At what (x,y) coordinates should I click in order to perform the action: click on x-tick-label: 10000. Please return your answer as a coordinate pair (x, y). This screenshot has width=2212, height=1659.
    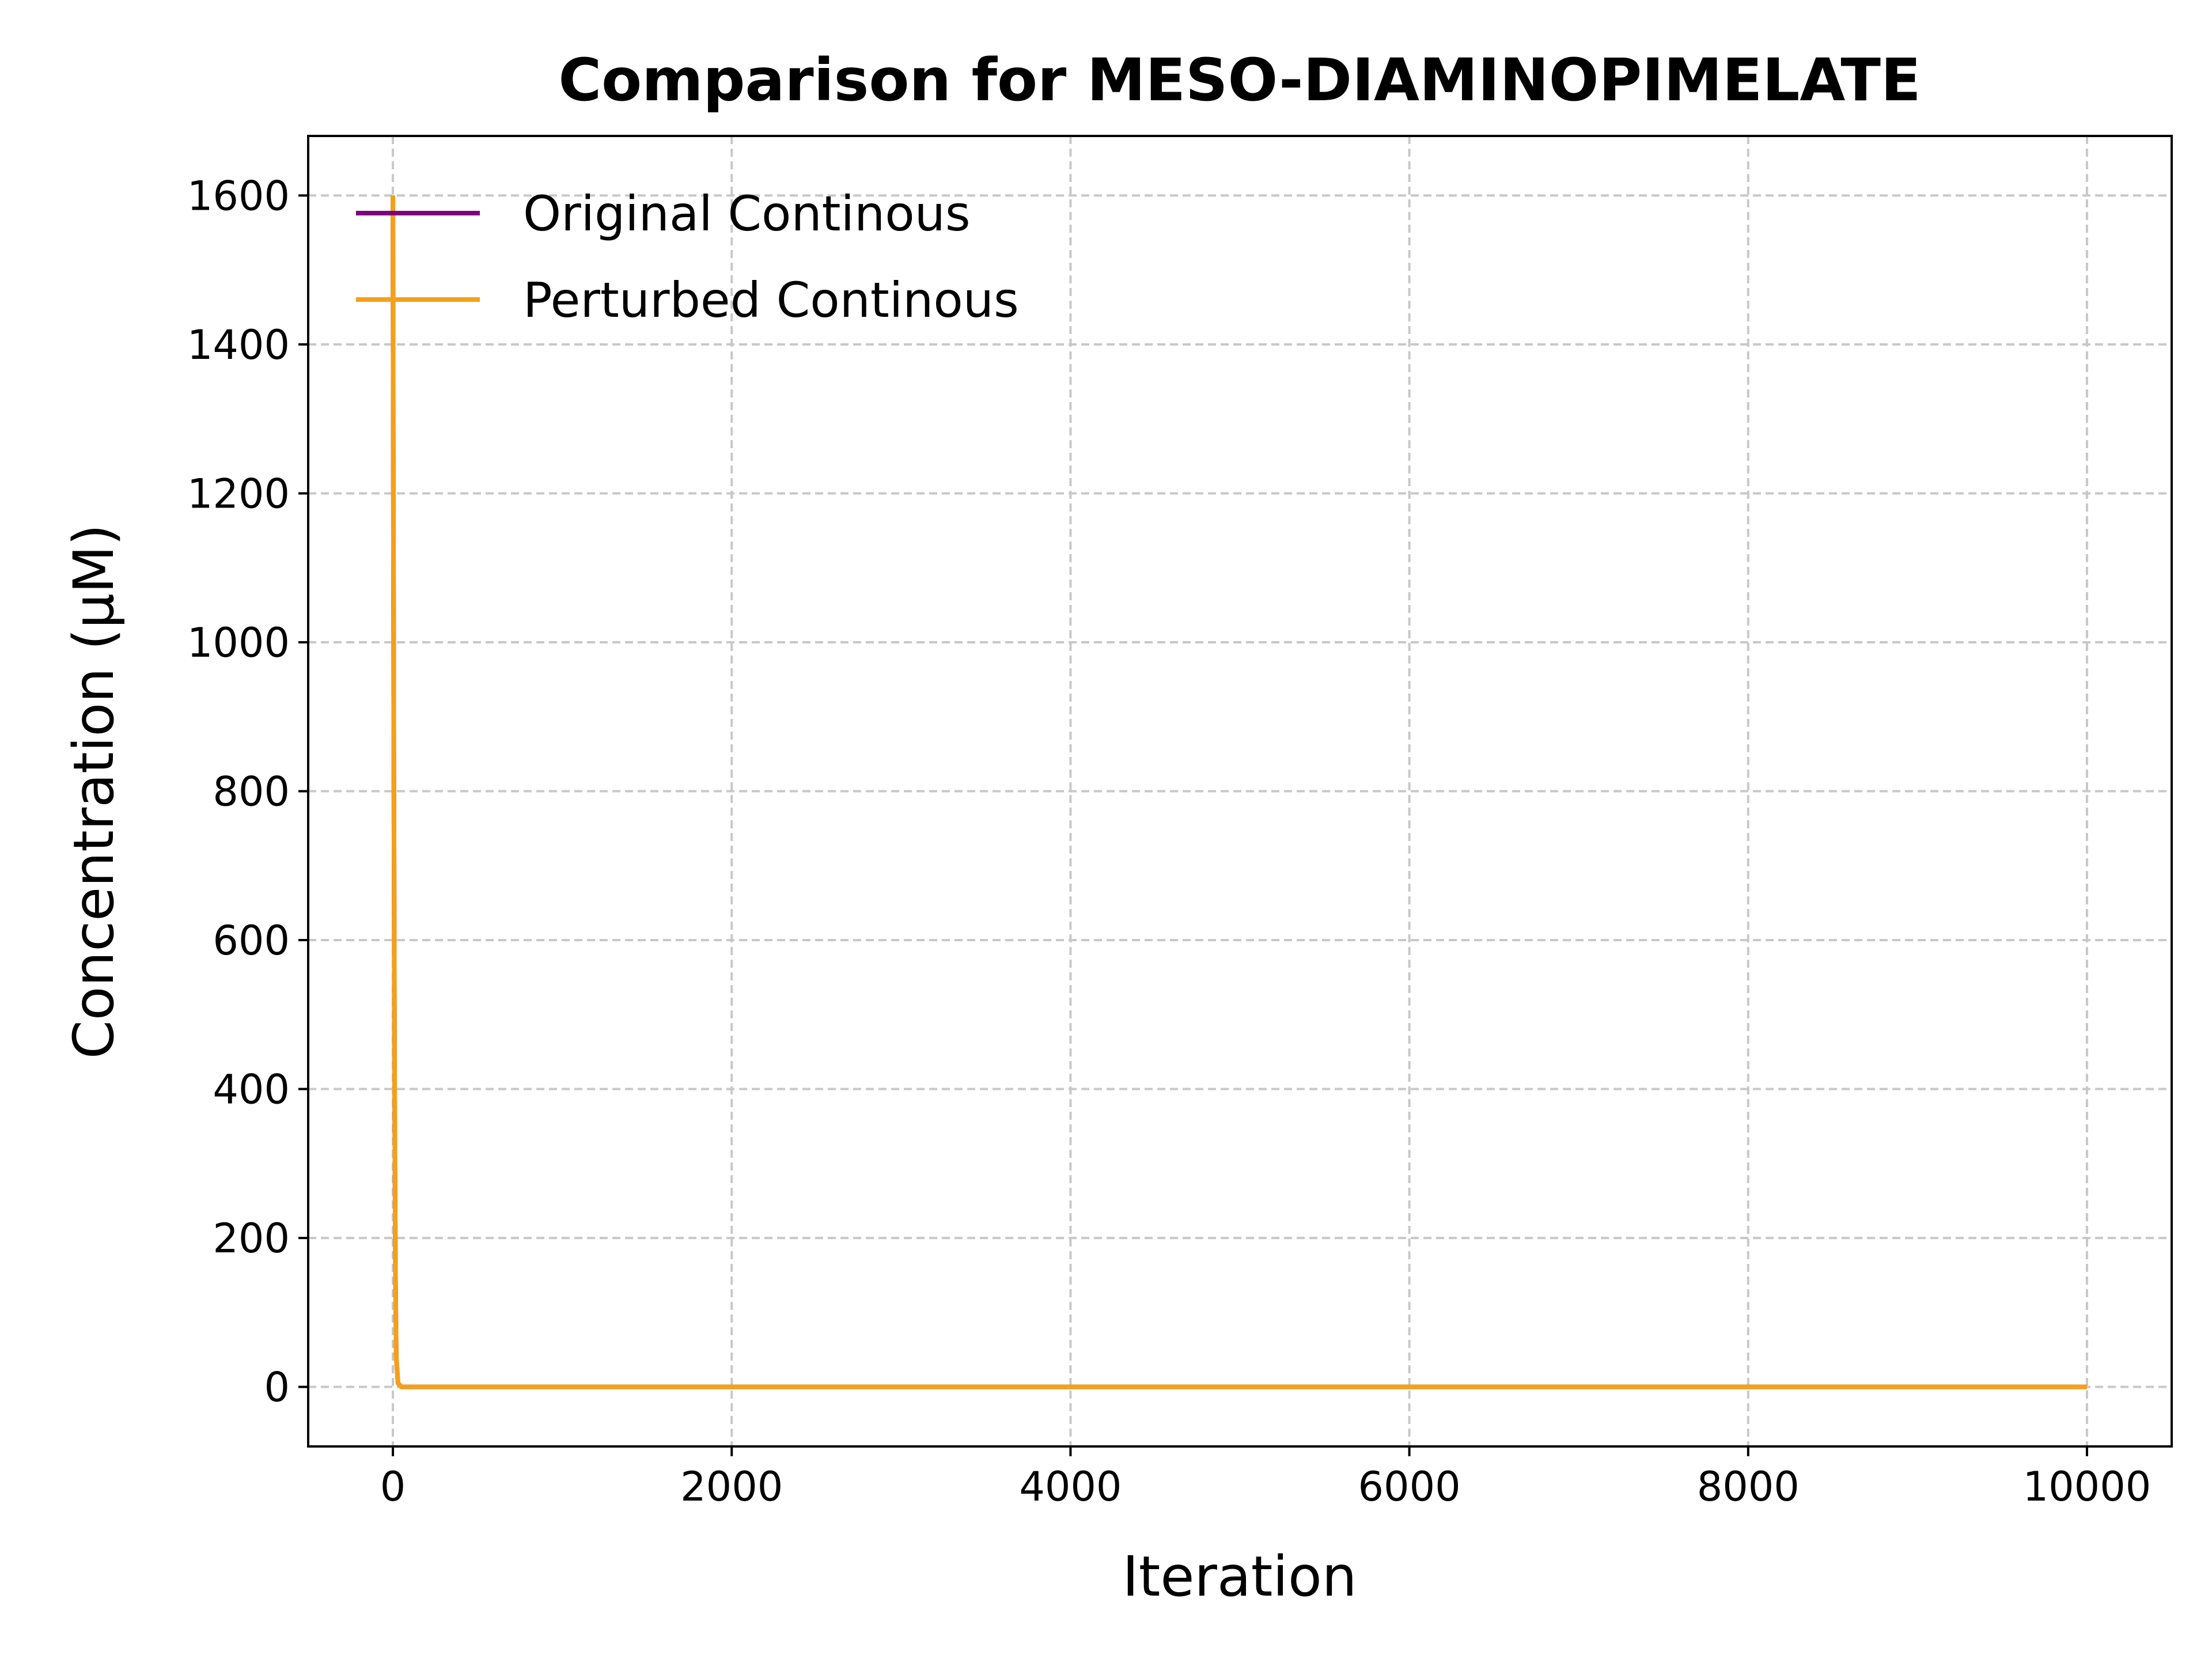
    Looking at the image, I should click on (2087, 1486).